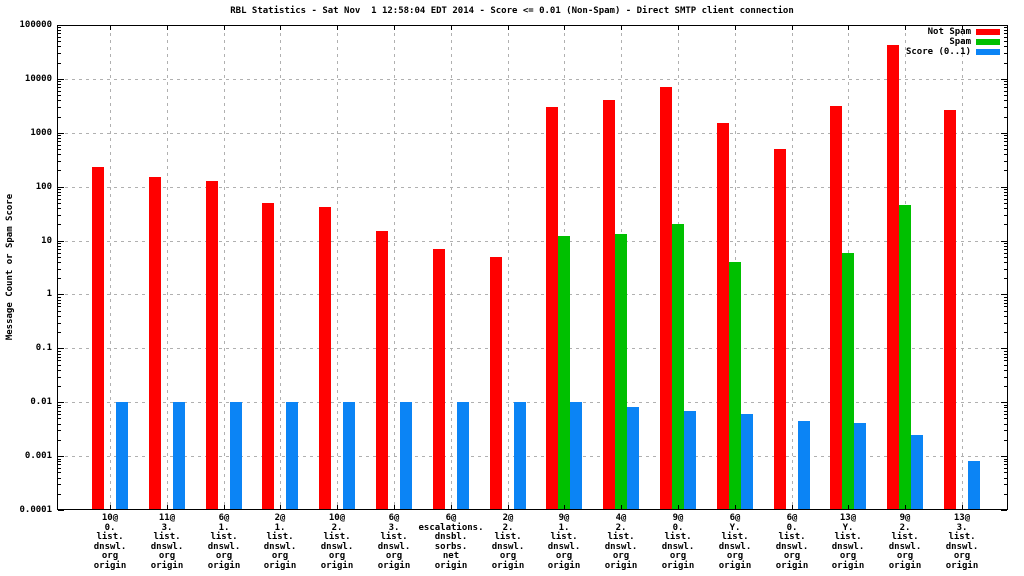  I want to click on y-major-tick, so click(61, 457).